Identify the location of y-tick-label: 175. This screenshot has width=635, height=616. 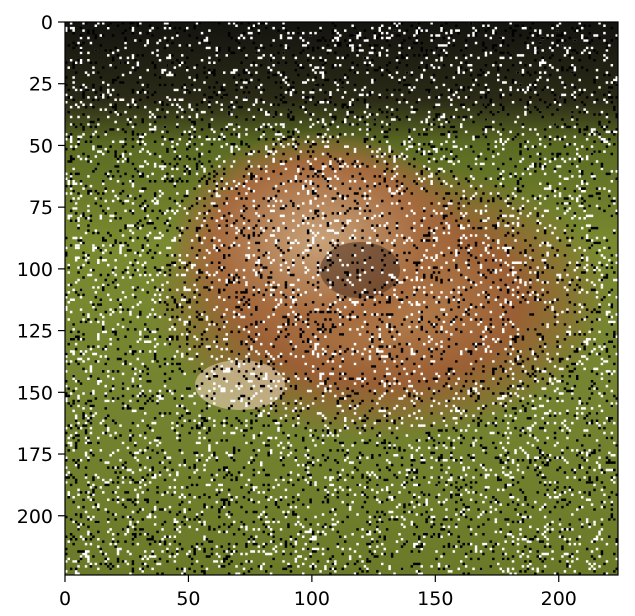
(35, 455).